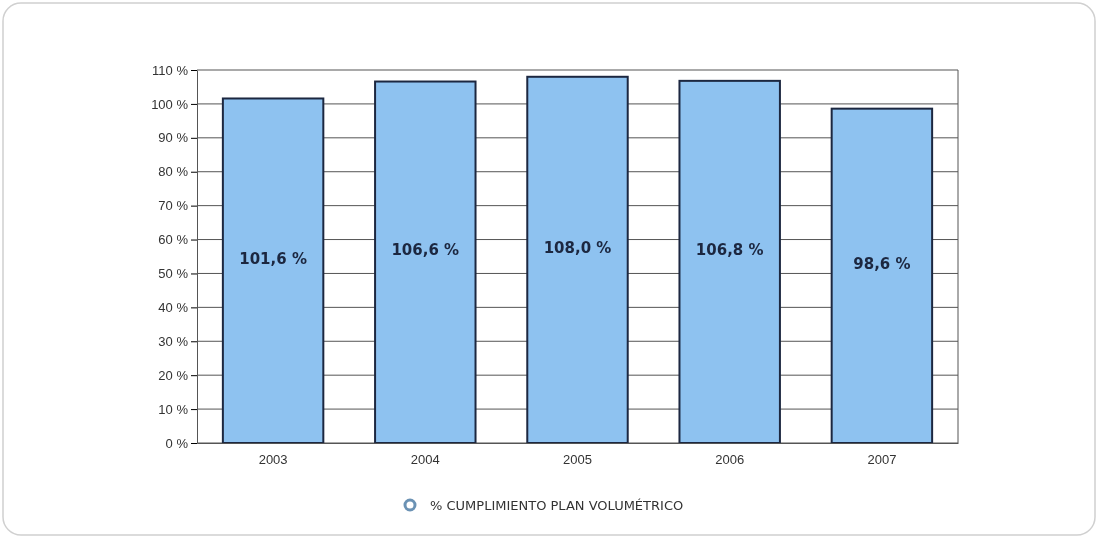 This screenshot has width=1099, height=539. I want to click on y-tick-label: 70 %, so click(173, 206).